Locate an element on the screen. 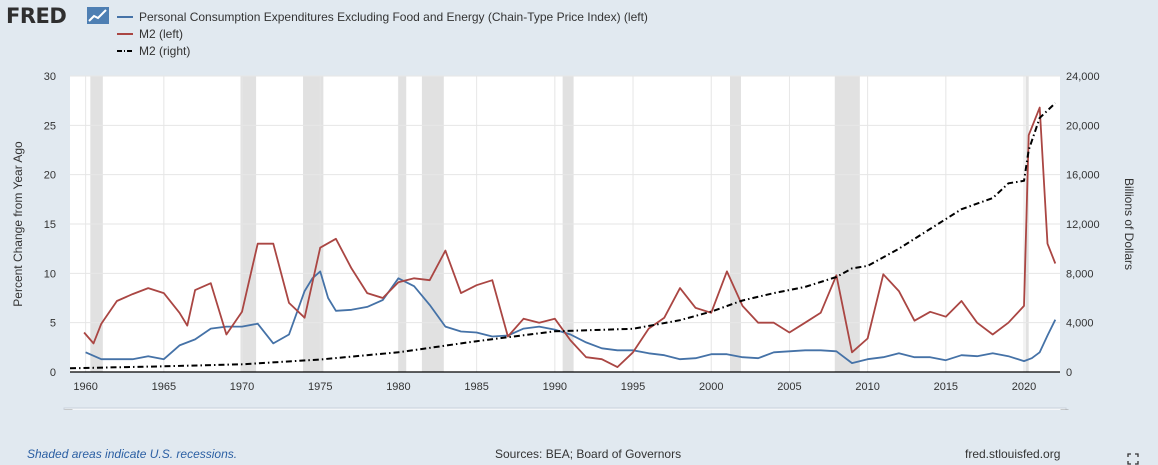 The height and width of the screenshot is (465, 1158). site-link: fred.stlouisfed.org is located at coordinates (1013, 454).